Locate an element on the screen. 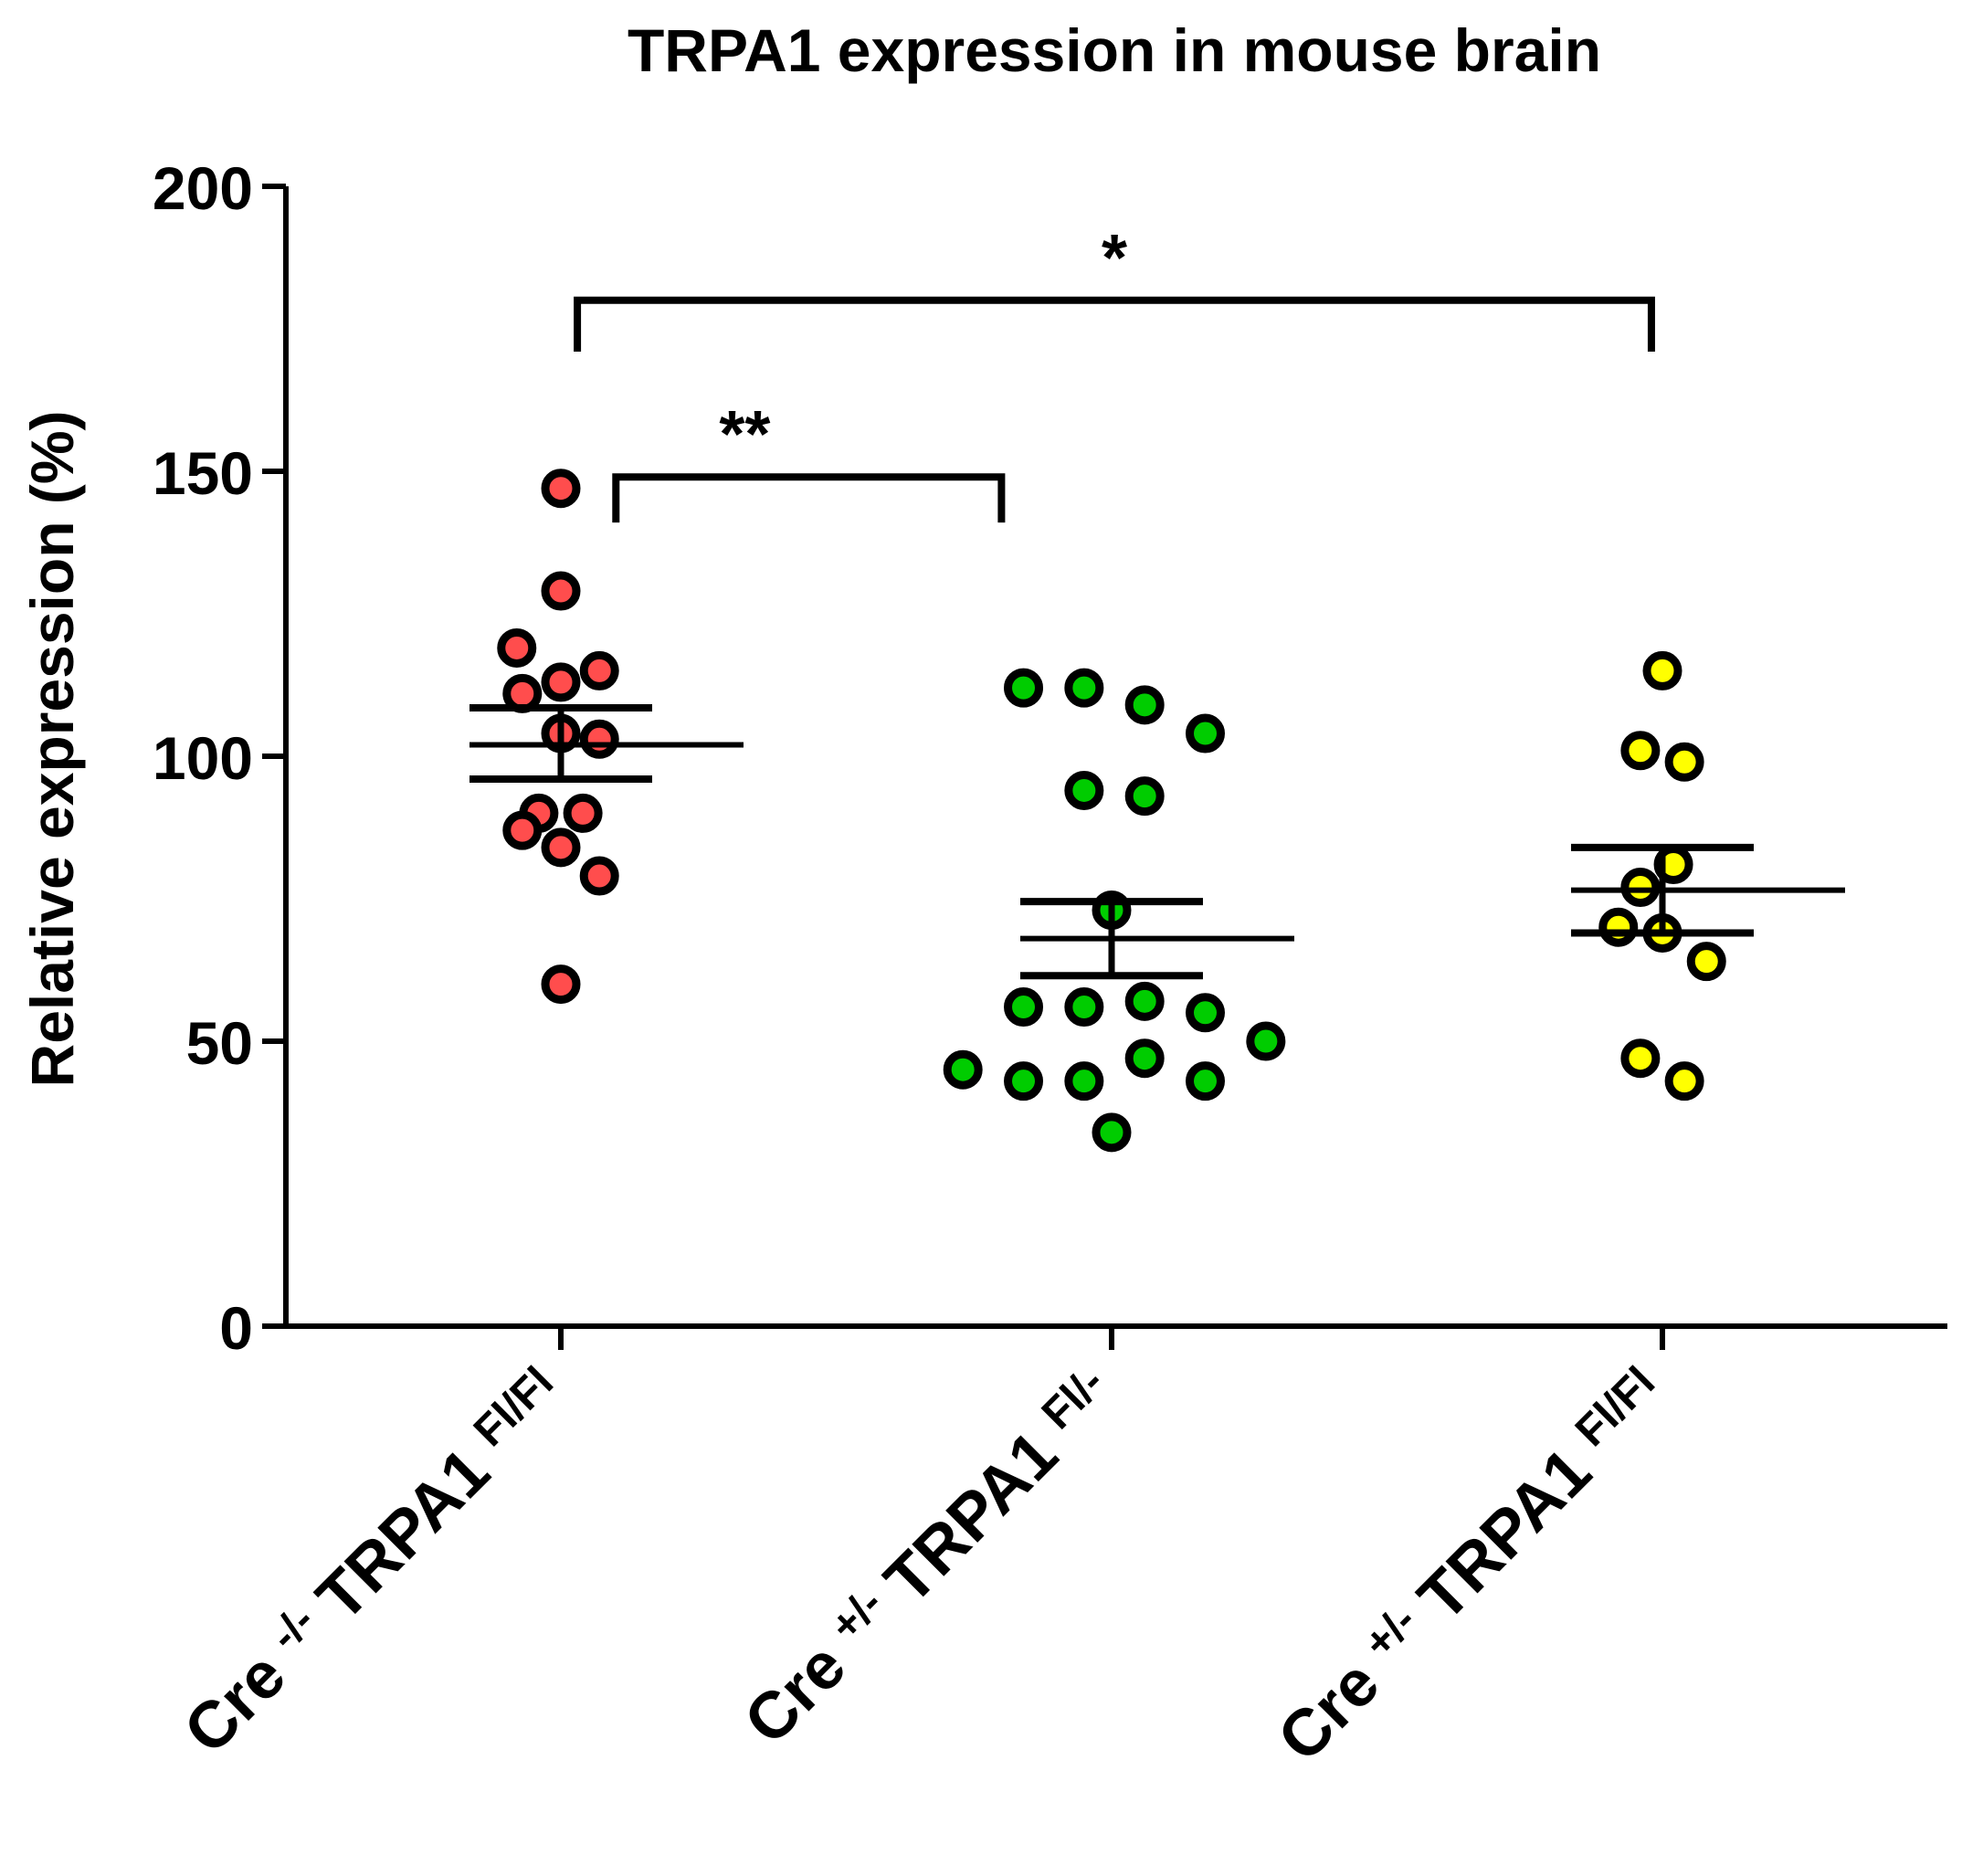  y-tick-label: 150 is located at coordinates (203, 473).